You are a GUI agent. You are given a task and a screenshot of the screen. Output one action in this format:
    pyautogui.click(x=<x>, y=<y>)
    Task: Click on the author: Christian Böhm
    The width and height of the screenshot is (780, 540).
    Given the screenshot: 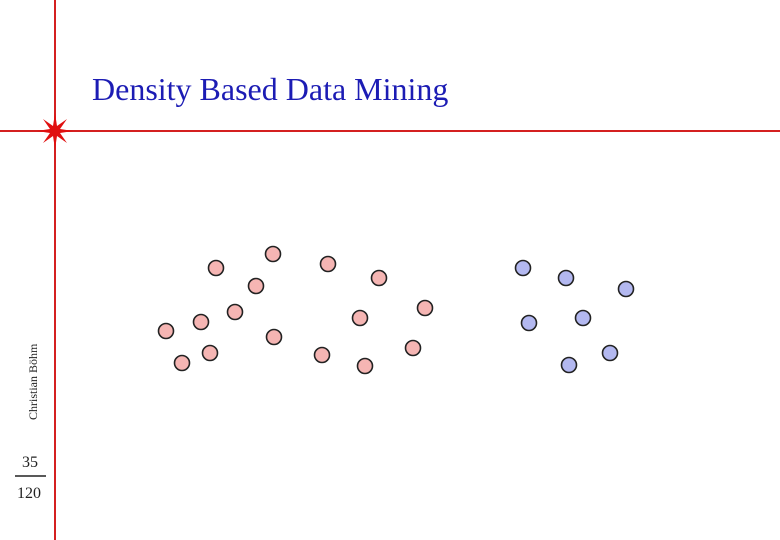 What is the action you would take?
    pyautogui.click(x=33, y=381)
    